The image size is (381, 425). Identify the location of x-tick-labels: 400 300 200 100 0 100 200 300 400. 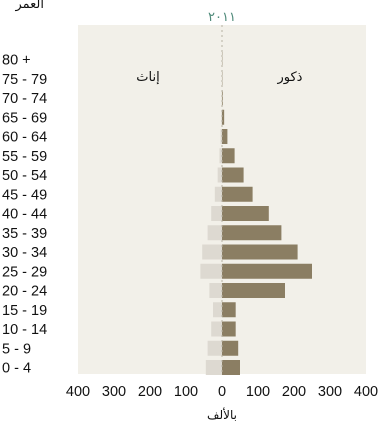
(222, 392).